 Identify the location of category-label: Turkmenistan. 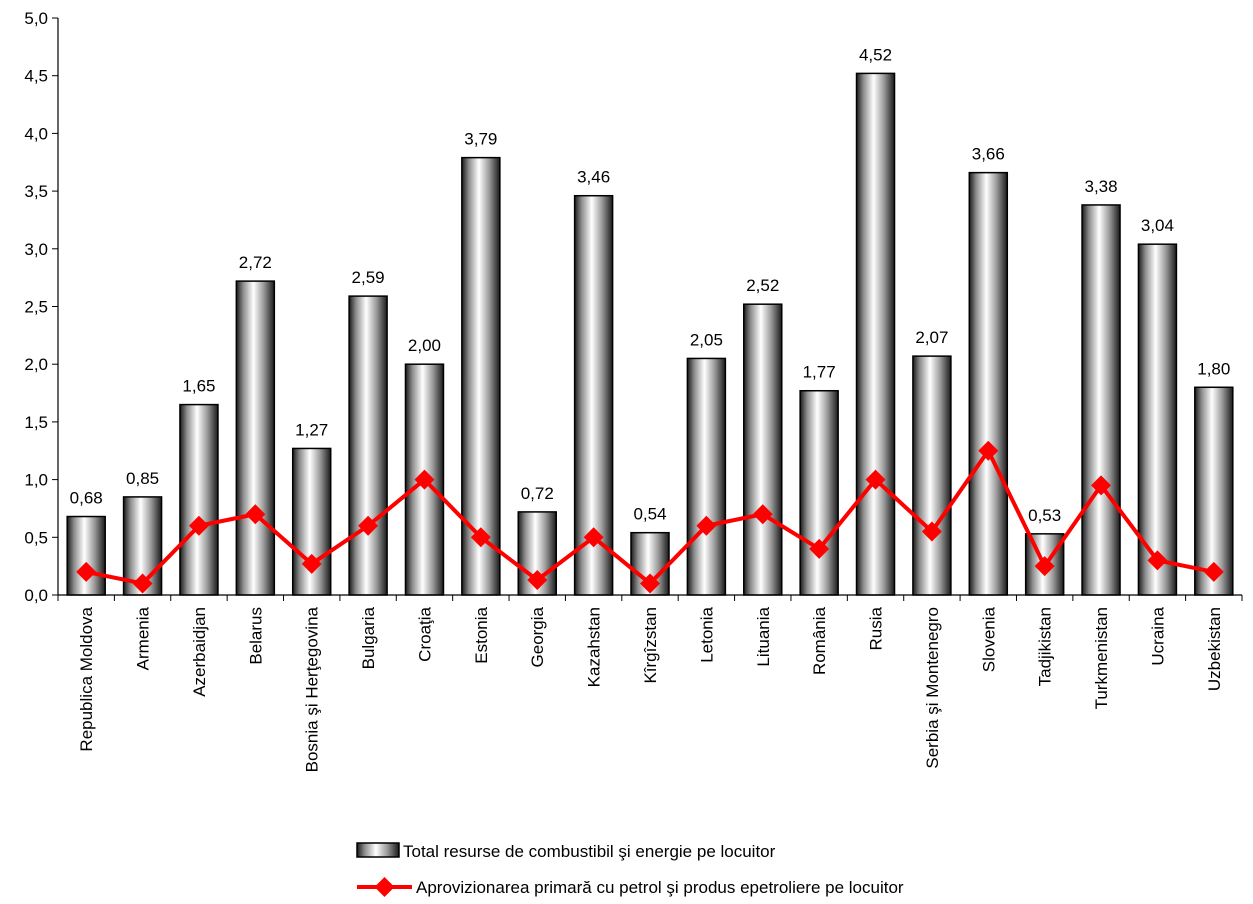
(1101, 658).